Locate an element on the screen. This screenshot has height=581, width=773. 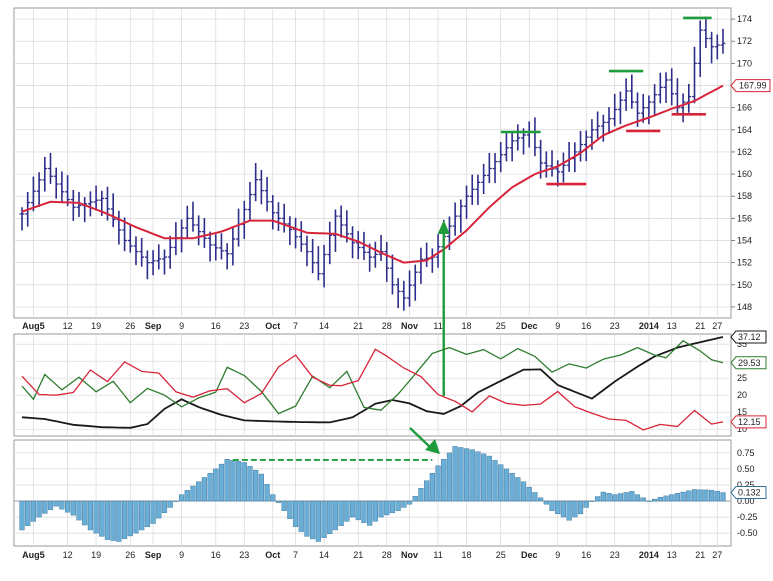
price-tick-label: 162 is located at coordinates (744, 152).